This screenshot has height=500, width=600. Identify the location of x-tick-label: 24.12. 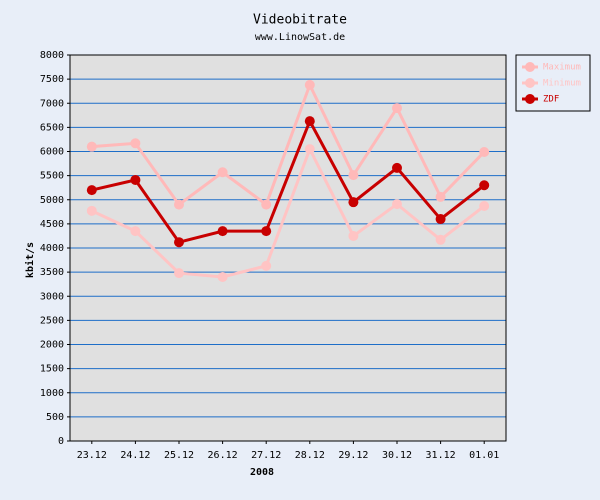
(135, 455).